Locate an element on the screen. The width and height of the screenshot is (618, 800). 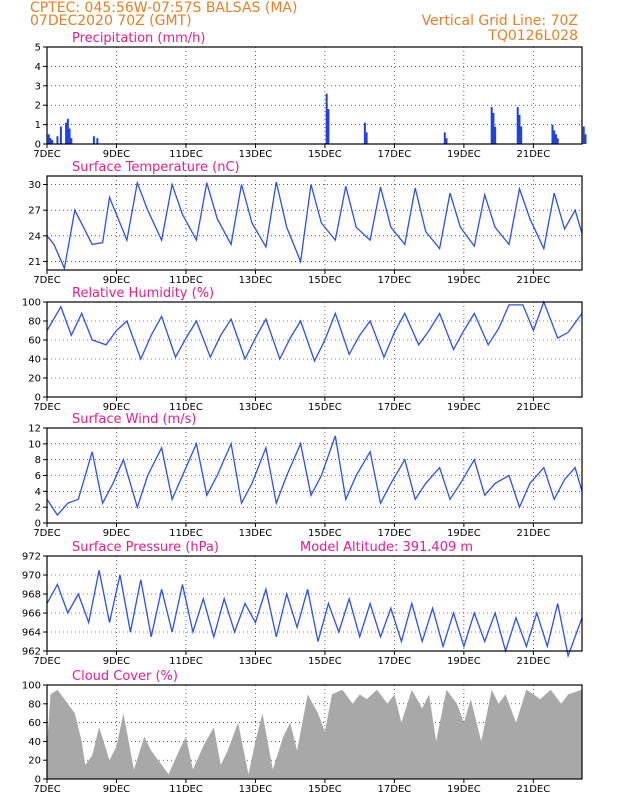
y-tick-label: 20 is located at coordinates (34, 379).